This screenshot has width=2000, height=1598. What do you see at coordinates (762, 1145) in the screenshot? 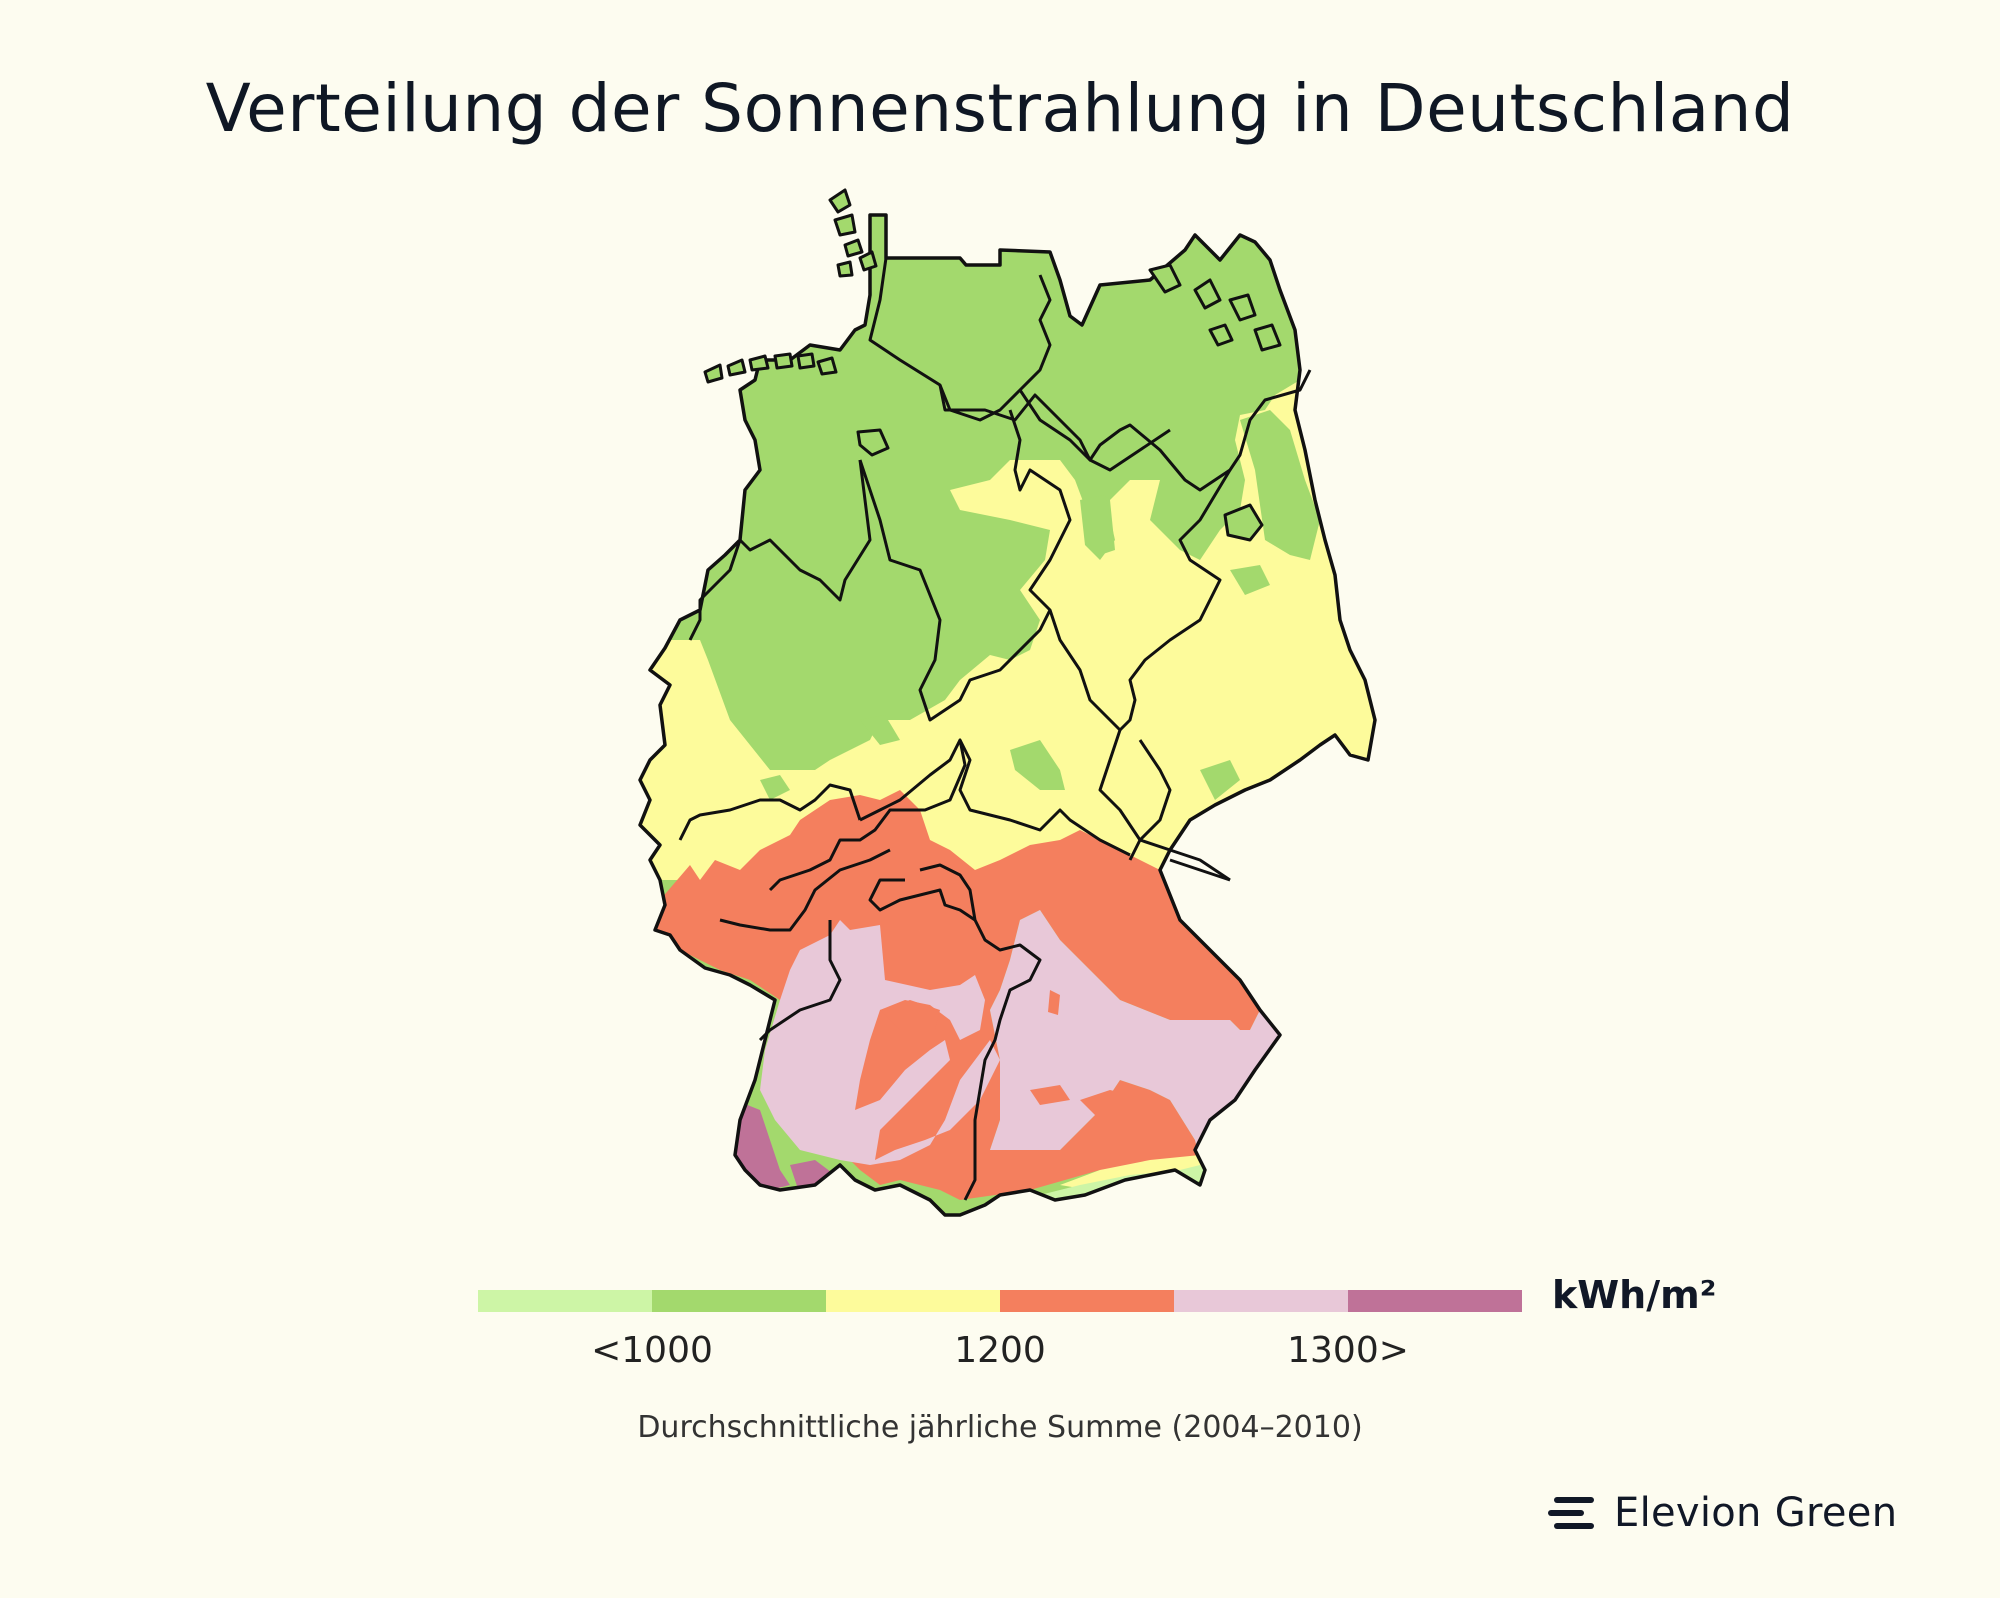
I see `region-purple` at bounding box center [762, 1145].